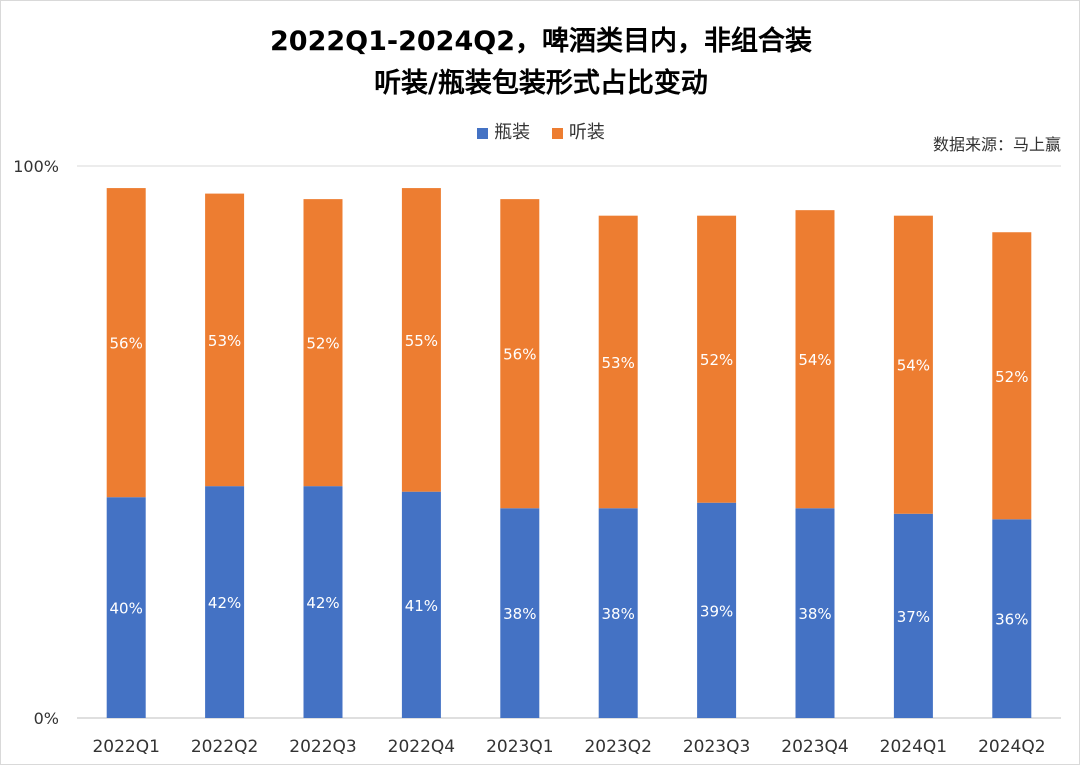  I want to click on x-tick-label: 2023Q2, so click(617, 747).